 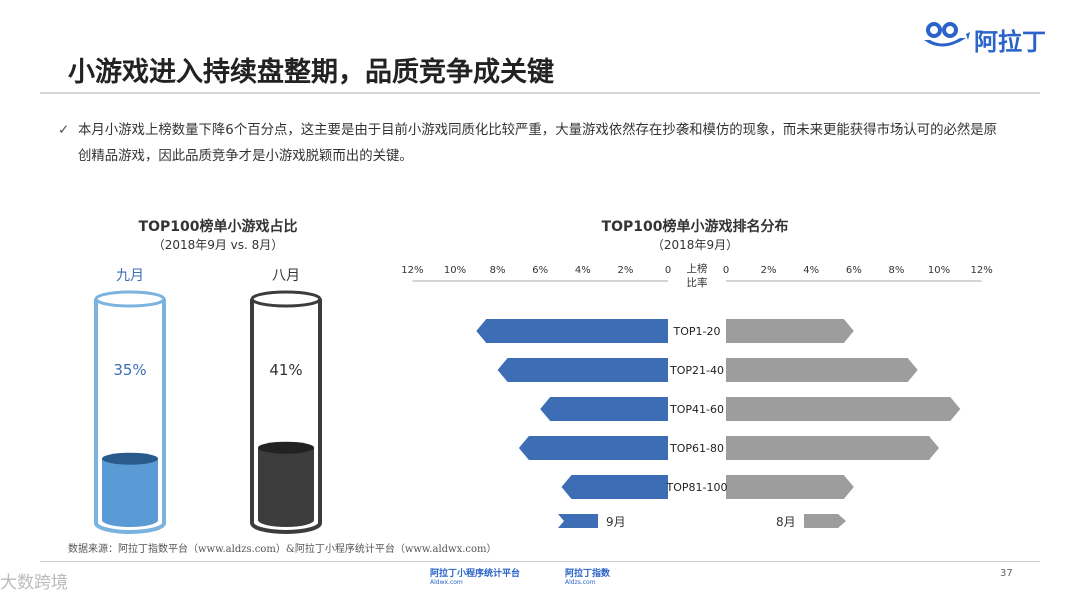 I want to click on left-chart-title: TOP100榜单小游戏占比, so click(x=218, y=227).